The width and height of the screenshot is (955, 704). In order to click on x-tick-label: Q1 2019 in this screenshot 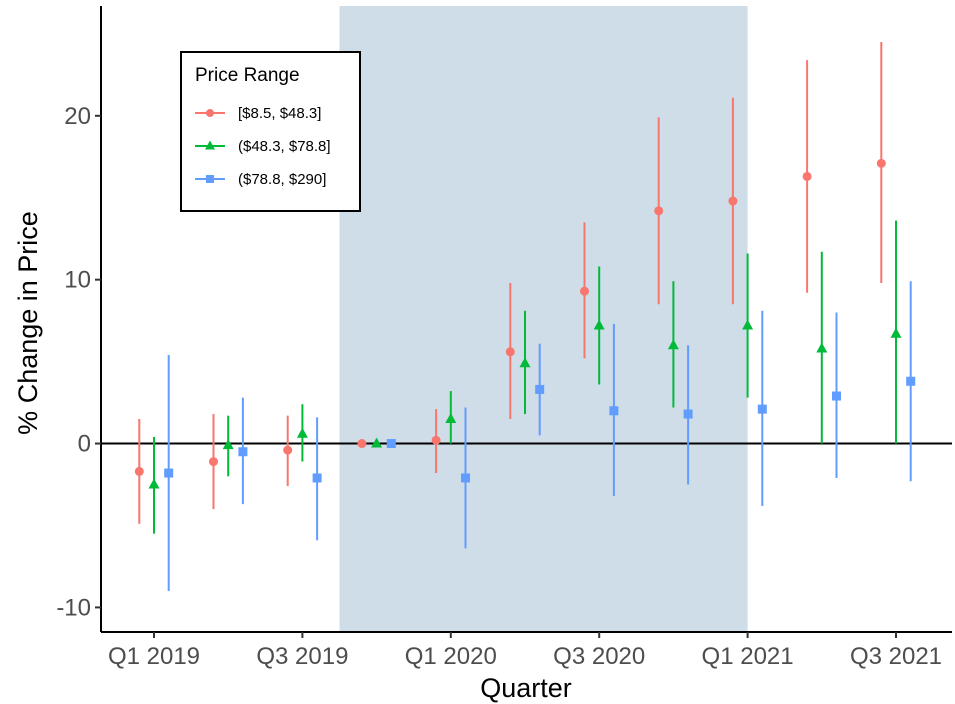, I will do `click(154, 656)`.